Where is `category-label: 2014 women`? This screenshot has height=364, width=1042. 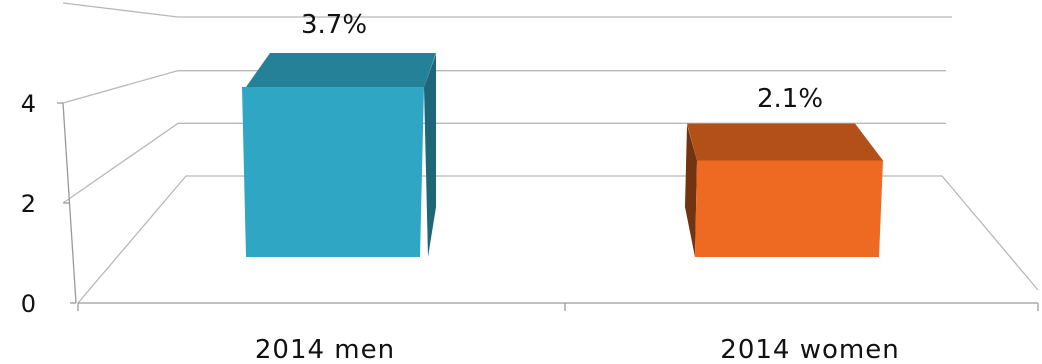 category-label: 2014 women is located at coordinates (809, 349).